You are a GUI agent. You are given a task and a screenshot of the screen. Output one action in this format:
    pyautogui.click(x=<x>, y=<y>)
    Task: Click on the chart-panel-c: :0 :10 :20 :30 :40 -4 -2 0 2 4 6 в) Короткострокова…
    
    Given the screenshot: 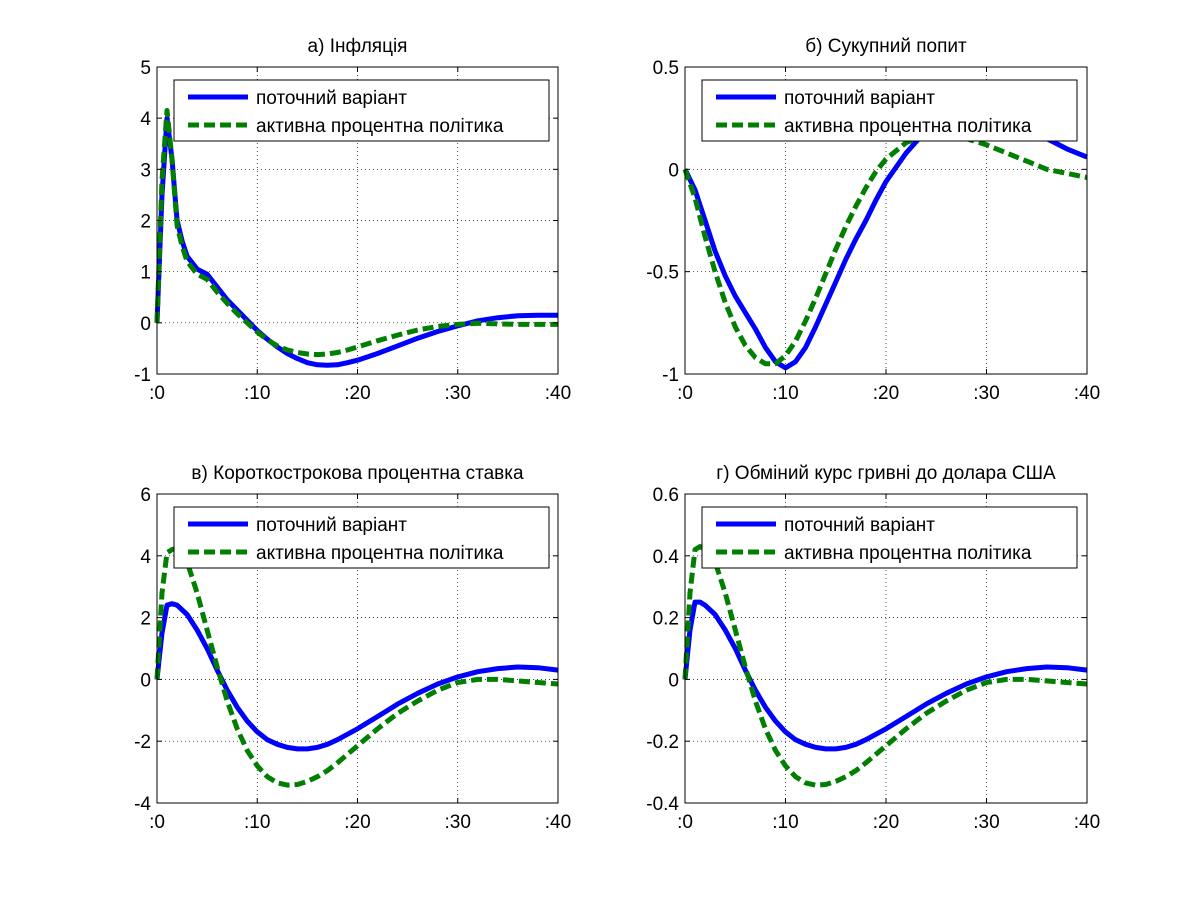 What is the action you would take?
    pyautogui.click(x=352, y=648)
    